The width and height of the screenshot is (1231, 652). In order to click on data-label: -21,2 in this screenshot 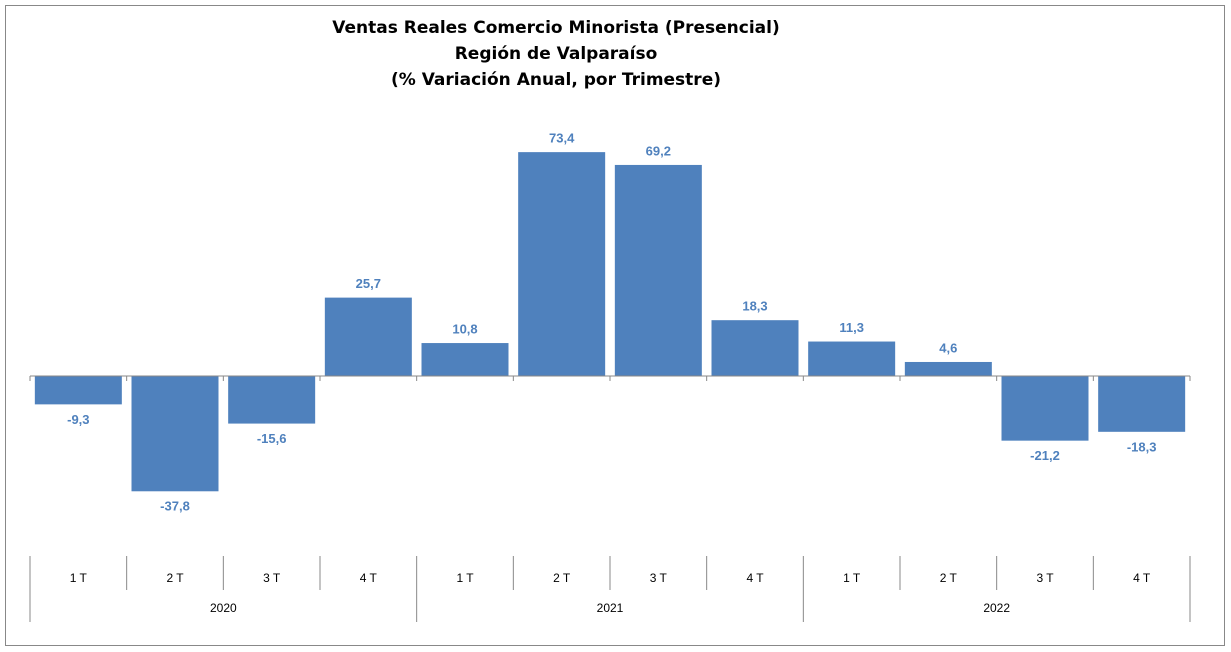, I will do `click(1045, 455)`.